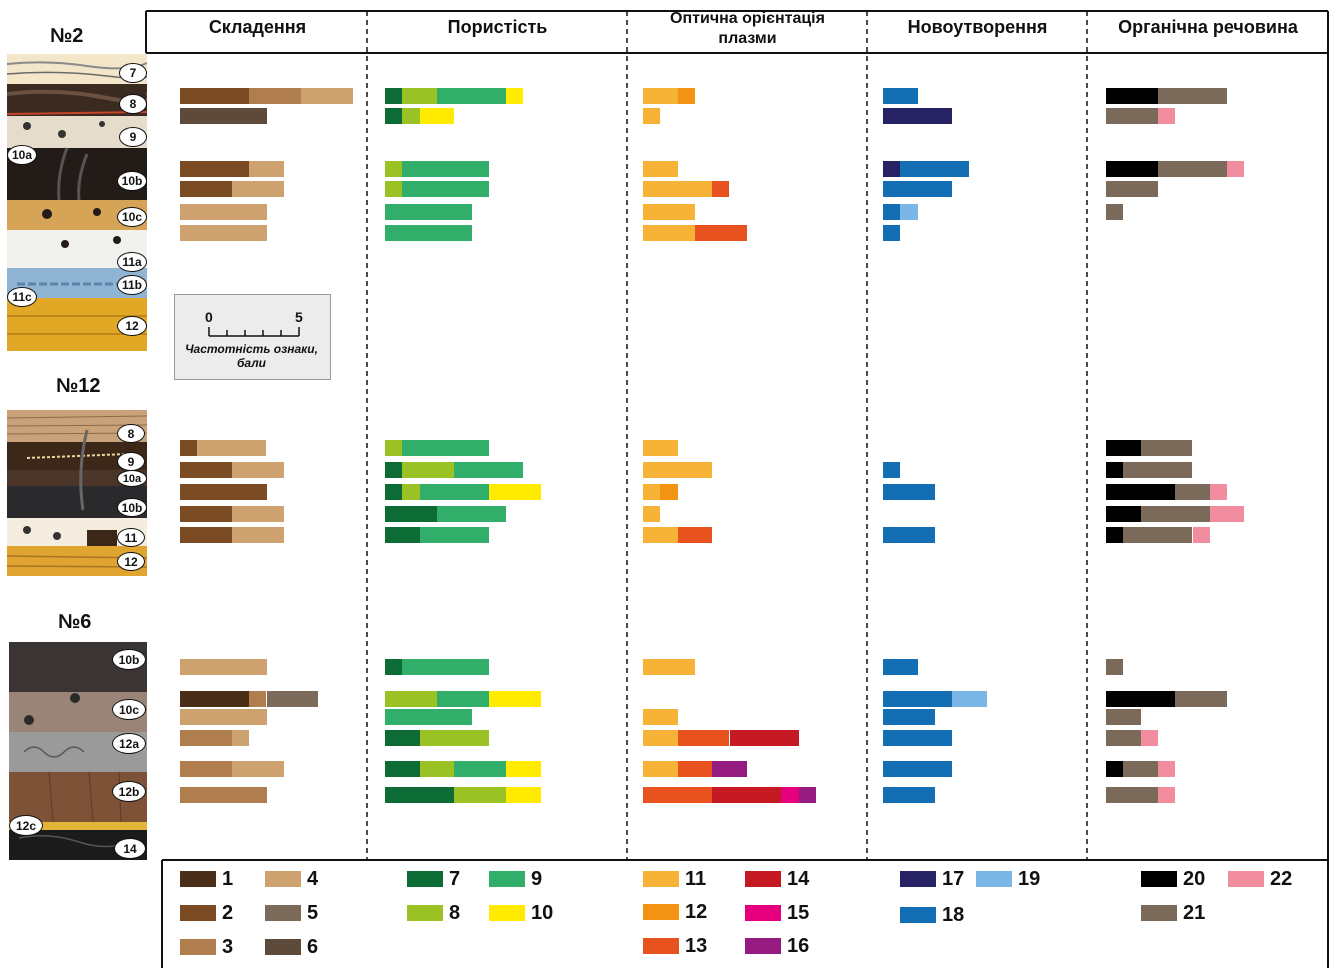  I want to click on header-orientation-line2: плазми, so click(747, 38).